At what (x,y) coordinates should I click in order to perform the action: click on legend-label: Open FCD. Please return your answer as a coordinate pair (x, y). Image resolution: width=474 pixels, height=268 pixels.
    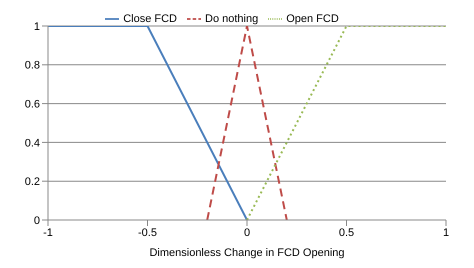
    Looking at the image, I should click on (312, 18).